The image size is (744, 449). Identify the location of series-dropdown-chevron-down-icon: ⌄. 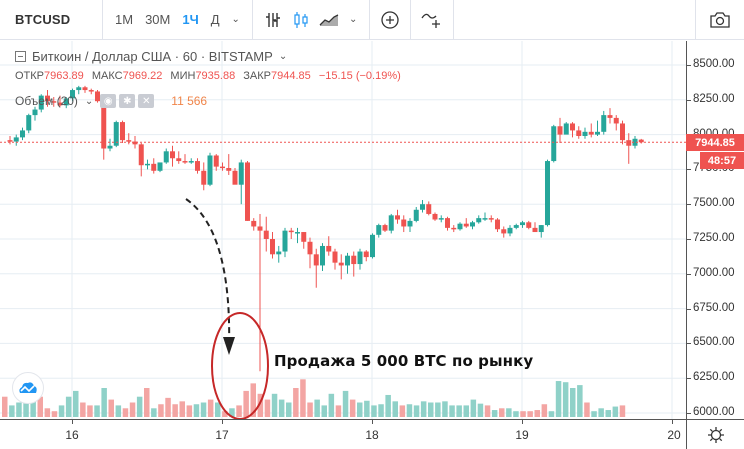
(283, 56).